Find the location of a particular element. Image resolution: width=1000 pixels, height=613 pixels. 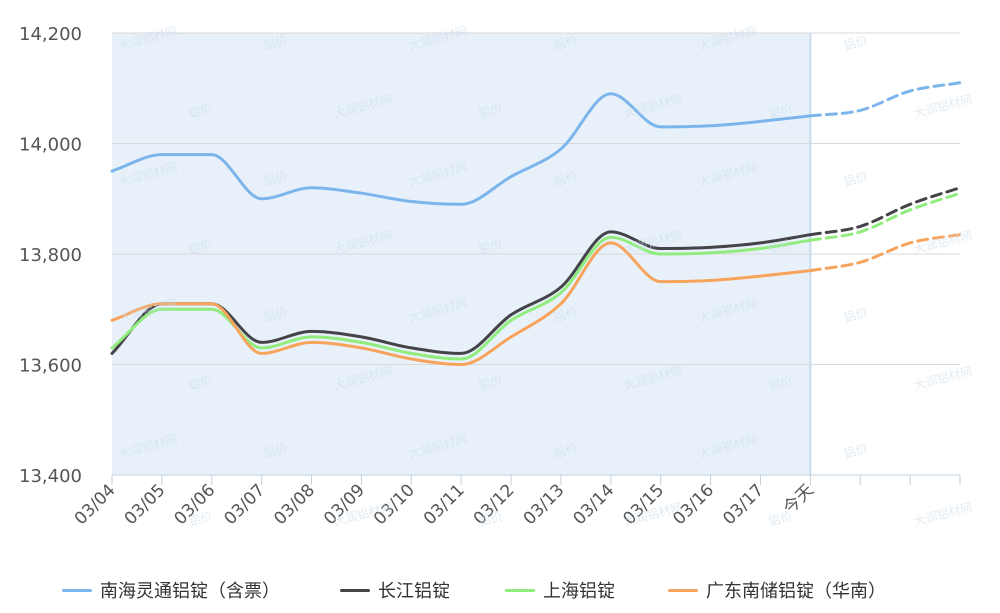

legend-label-0: 南海灵通铝锭（含票） is located at coordinates (190, 591).